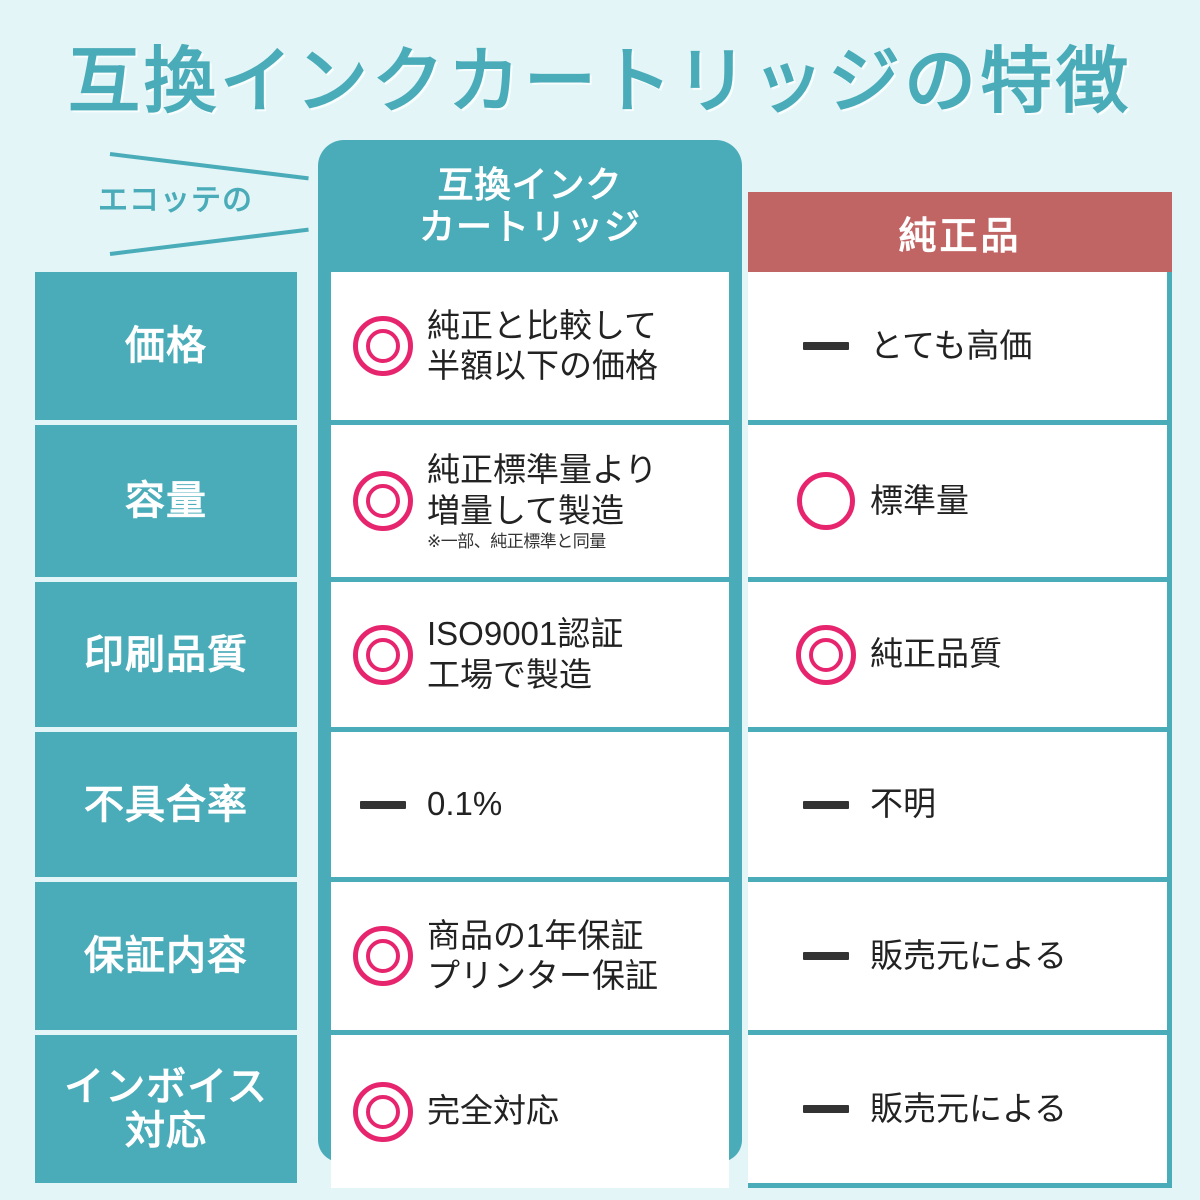 This screenshot has width=1200, height=1200. I want to click on genuine-value-cell: 純正品質, so click(960, 657).